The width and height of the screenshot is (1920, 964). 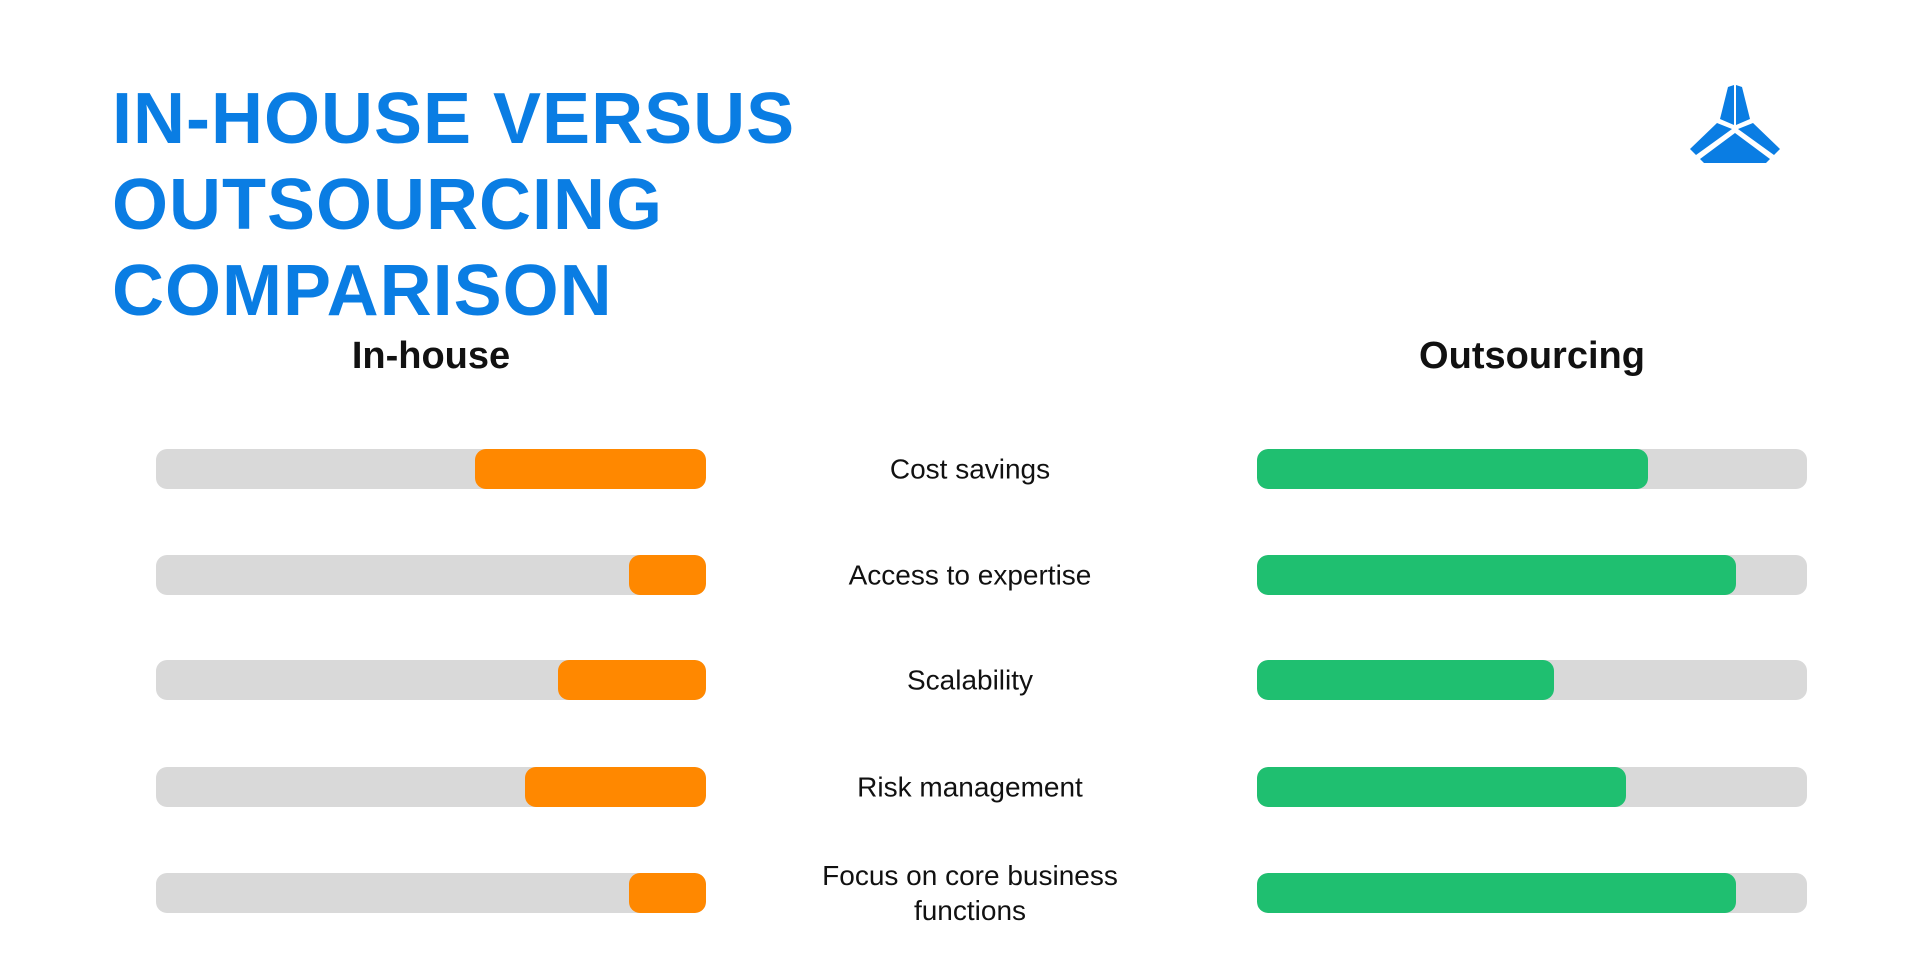 I want to click on category-label: Access to expertise, so click(x=970, y=575).